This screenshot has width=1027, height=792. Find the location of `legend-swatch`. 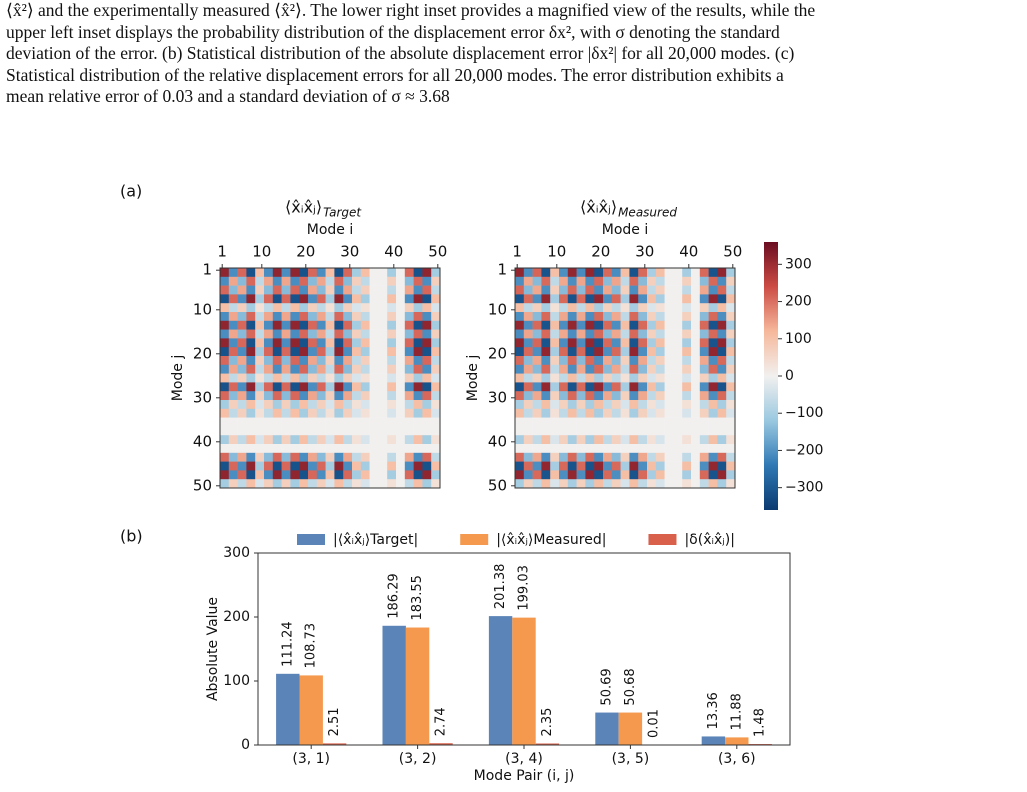

legend-swatch is located at coordinates (662, 539).